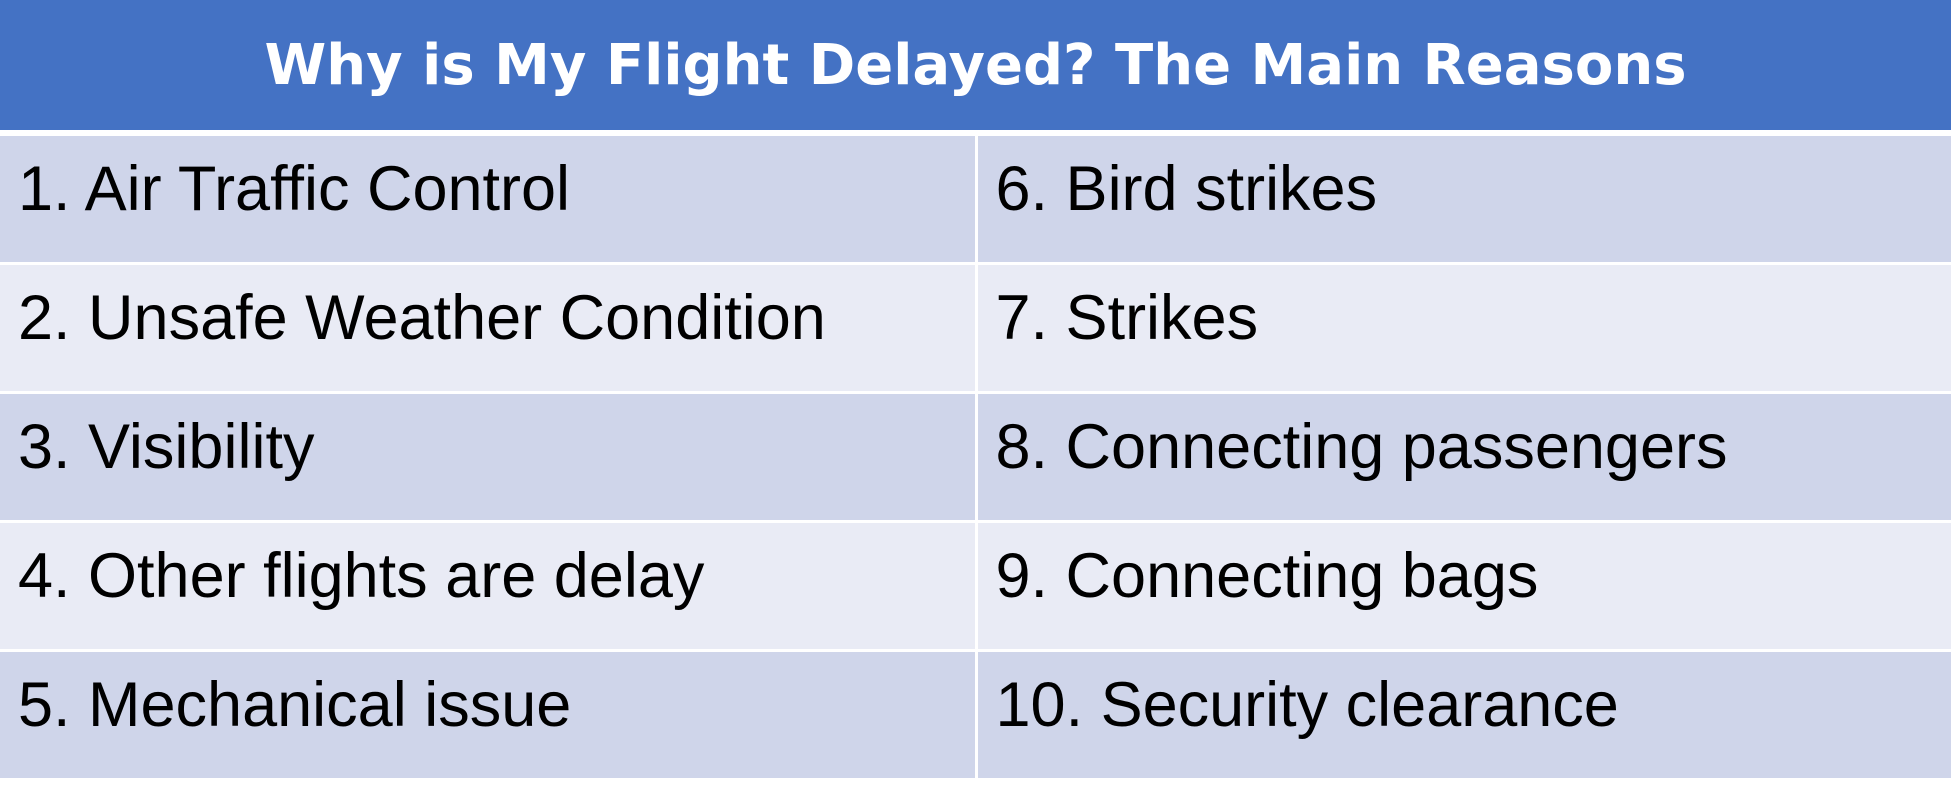 This screenshot has width=1951, height=788. What do you see at coordinates (1127, 318) in the screenshot?
I see `reason-text: 7. Strikes` at bounding box center [1127, 318].